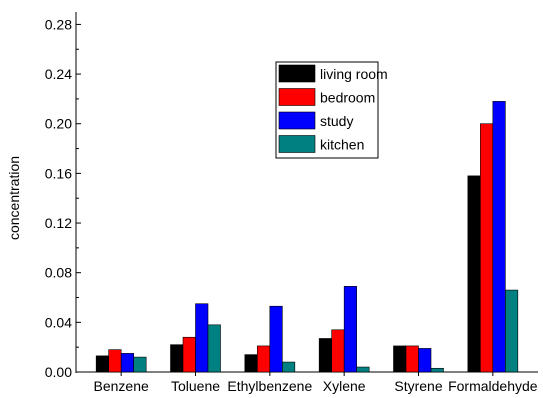 This screenshot has width=543, height=398. I want to click on legend-swatch-bedroom, so click(297, 97).